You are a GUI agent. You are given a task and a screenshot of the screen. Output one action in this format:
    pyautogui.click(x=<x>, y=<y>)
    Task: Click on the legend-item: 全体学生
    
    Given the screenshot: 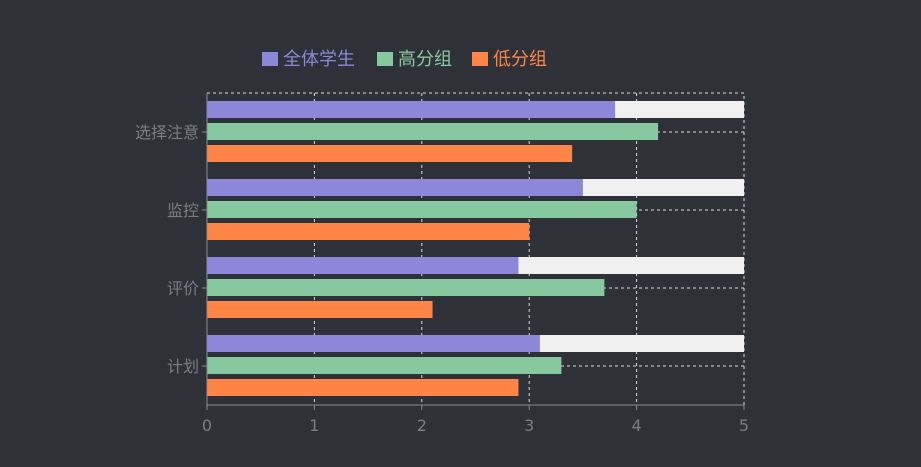 What is the action you would take?
    pyautogui.click(x=308, y=59)
    